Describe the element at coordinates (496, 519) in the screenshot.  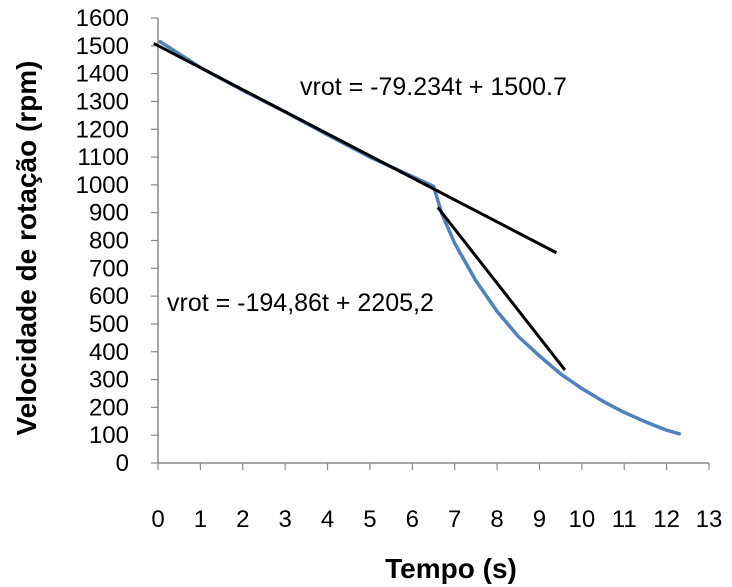
I see `x-tick-label: 8` at that location.